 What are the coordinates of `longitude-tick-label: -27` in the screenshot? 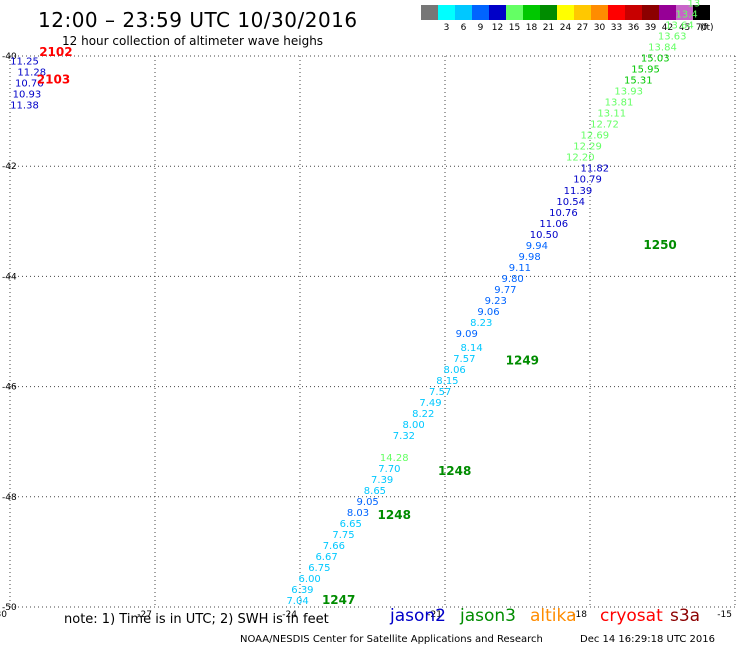 It's located at (144, 615).